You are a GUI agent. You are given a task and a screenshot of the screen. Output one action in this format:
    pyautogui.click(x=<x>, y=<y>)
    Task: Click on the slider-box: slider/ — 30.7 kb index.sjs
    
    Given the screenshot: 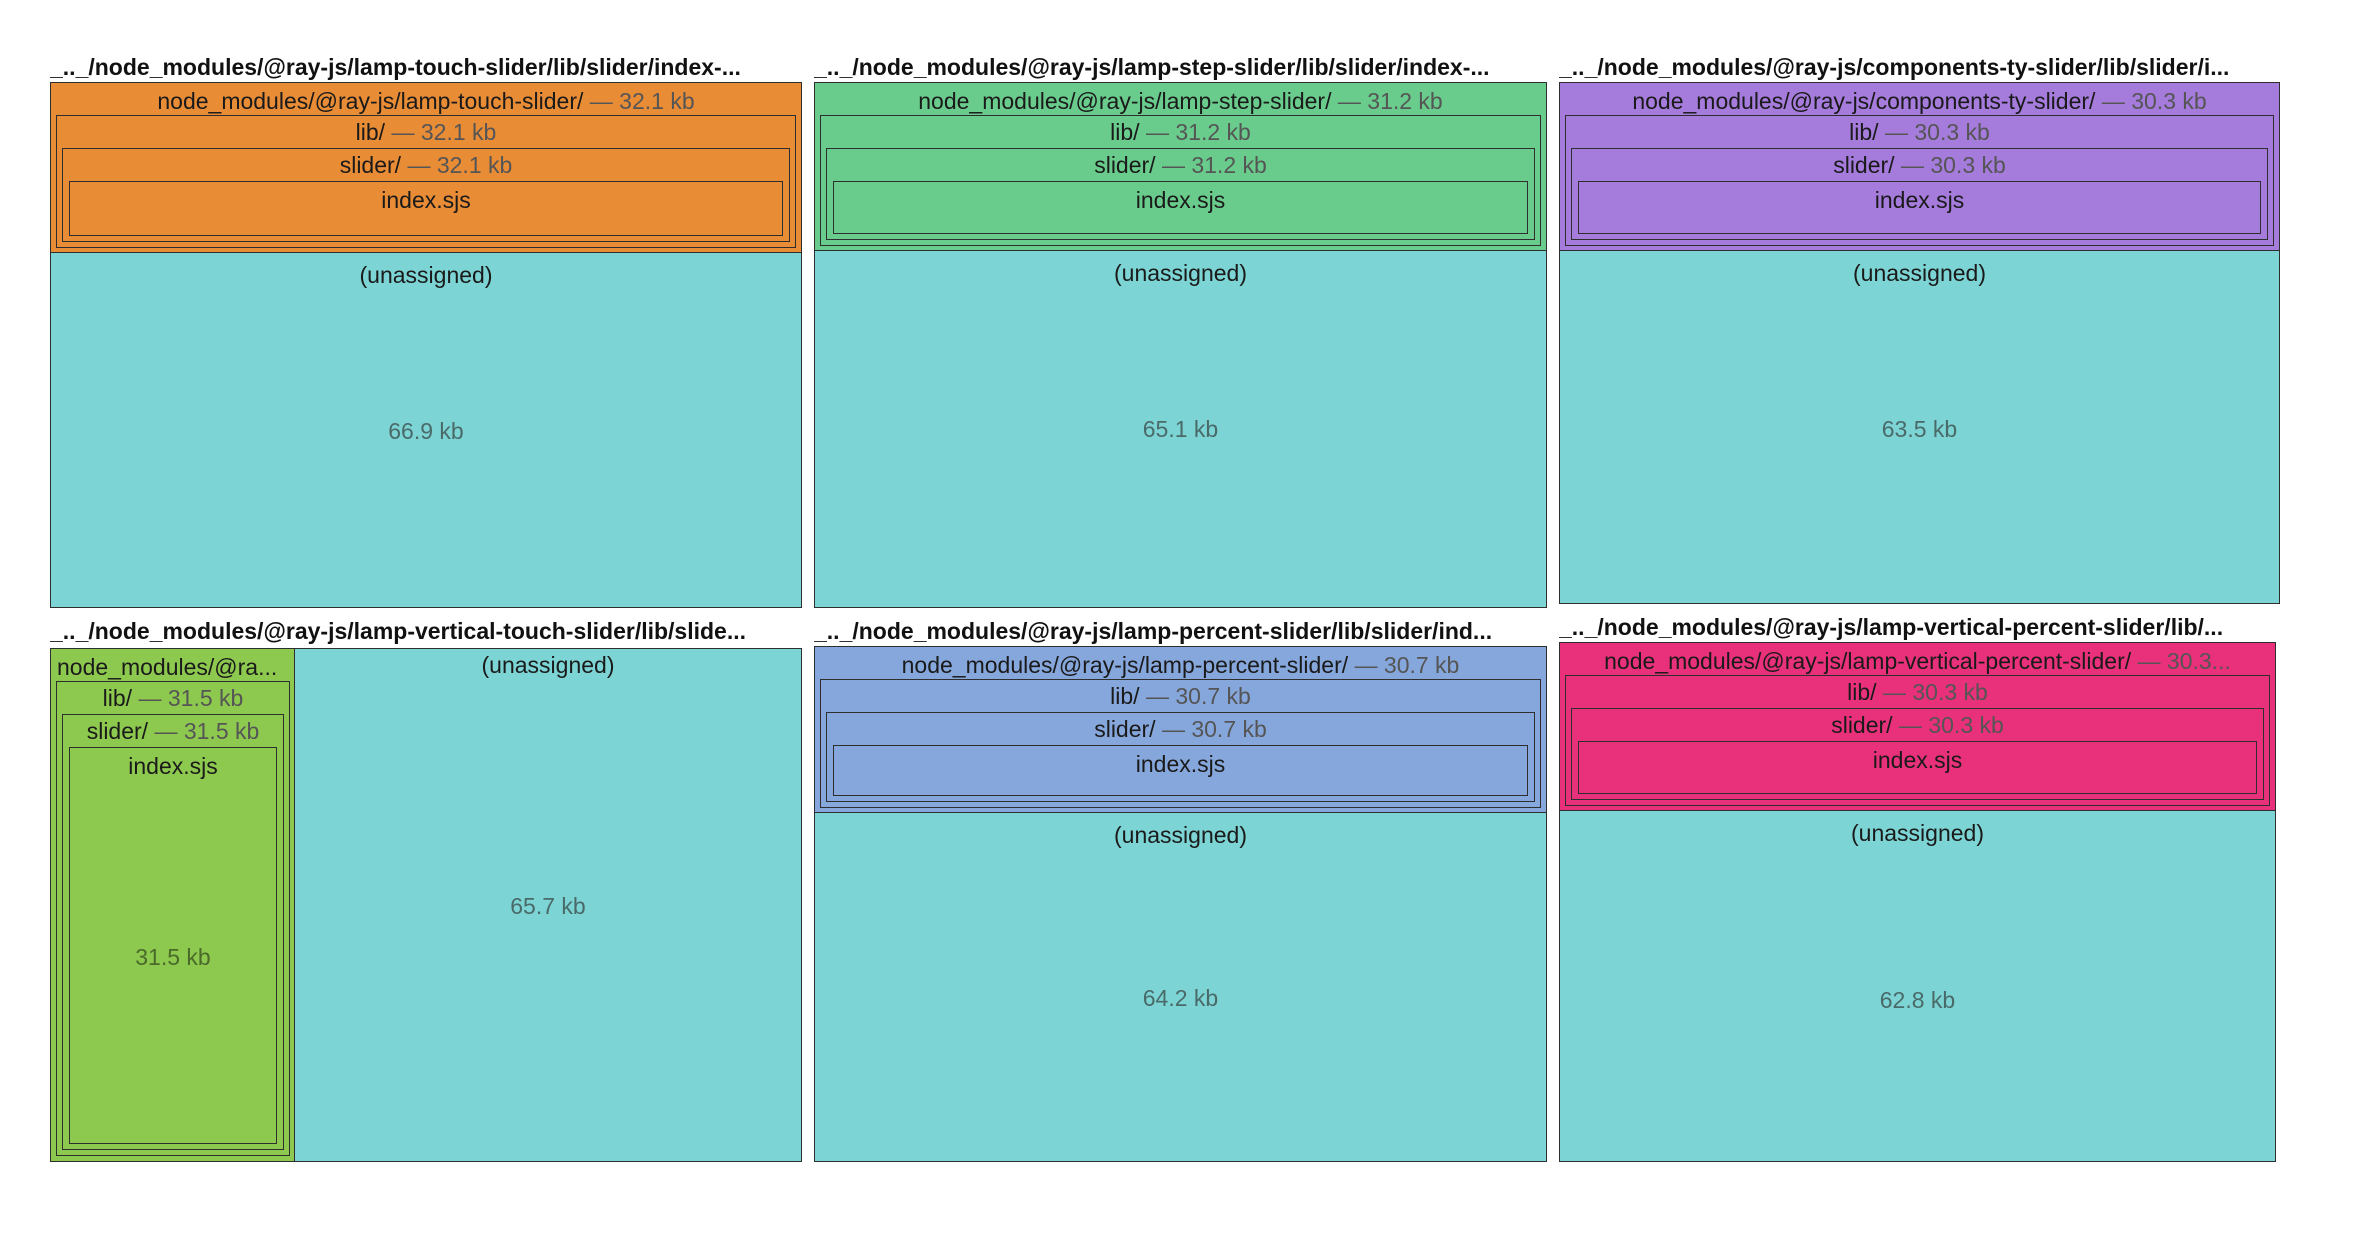 What is the action you would take?
    pyautogui.click(x=1180, y=757)
    